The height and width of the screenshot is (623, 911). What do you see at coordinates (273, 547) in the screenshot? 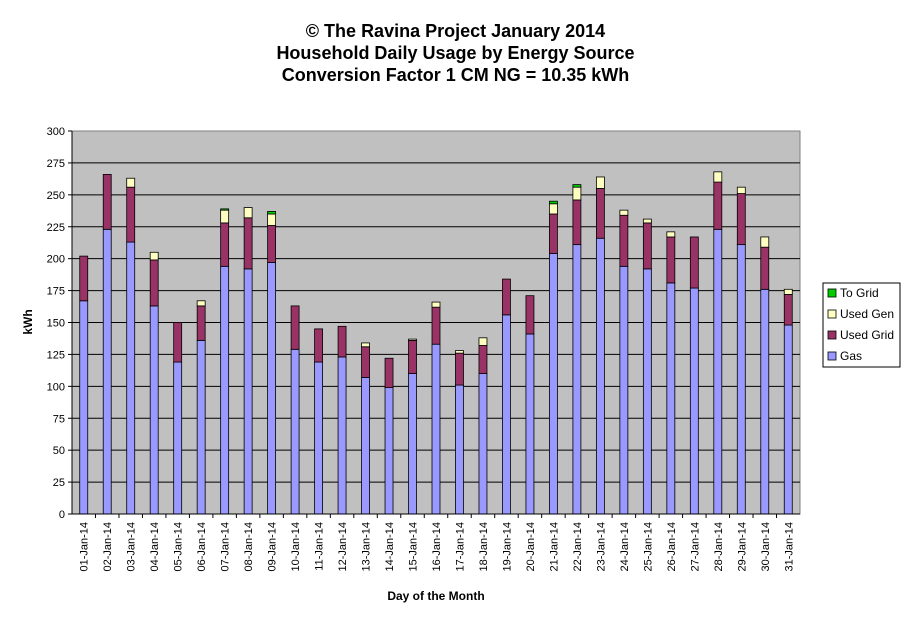
I see `x-tick-label: 09-Jan-14` at bounding box center [273, 547].